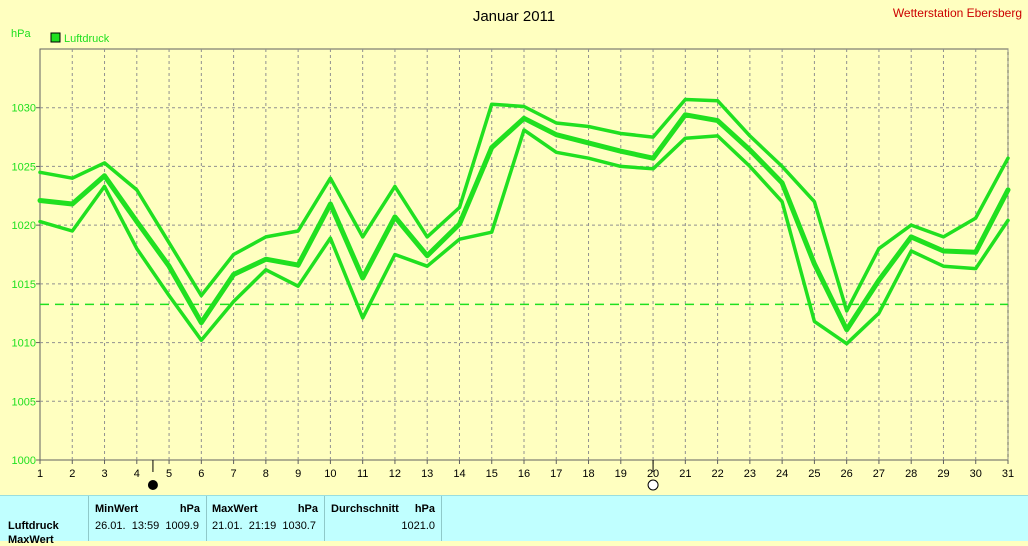 This screenshot has width=1028, height=546. What do you see at coordinates (24, 167) in the screenshot?
I see `y-tick-label: 1025` at bounding box center [24, 167].